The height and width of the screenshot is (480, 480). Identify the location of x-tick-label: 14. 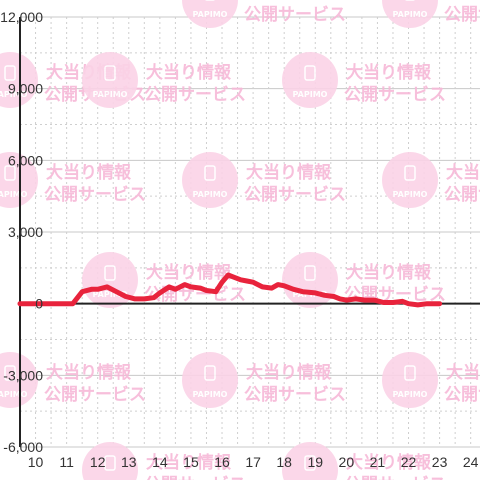
(160, 462).